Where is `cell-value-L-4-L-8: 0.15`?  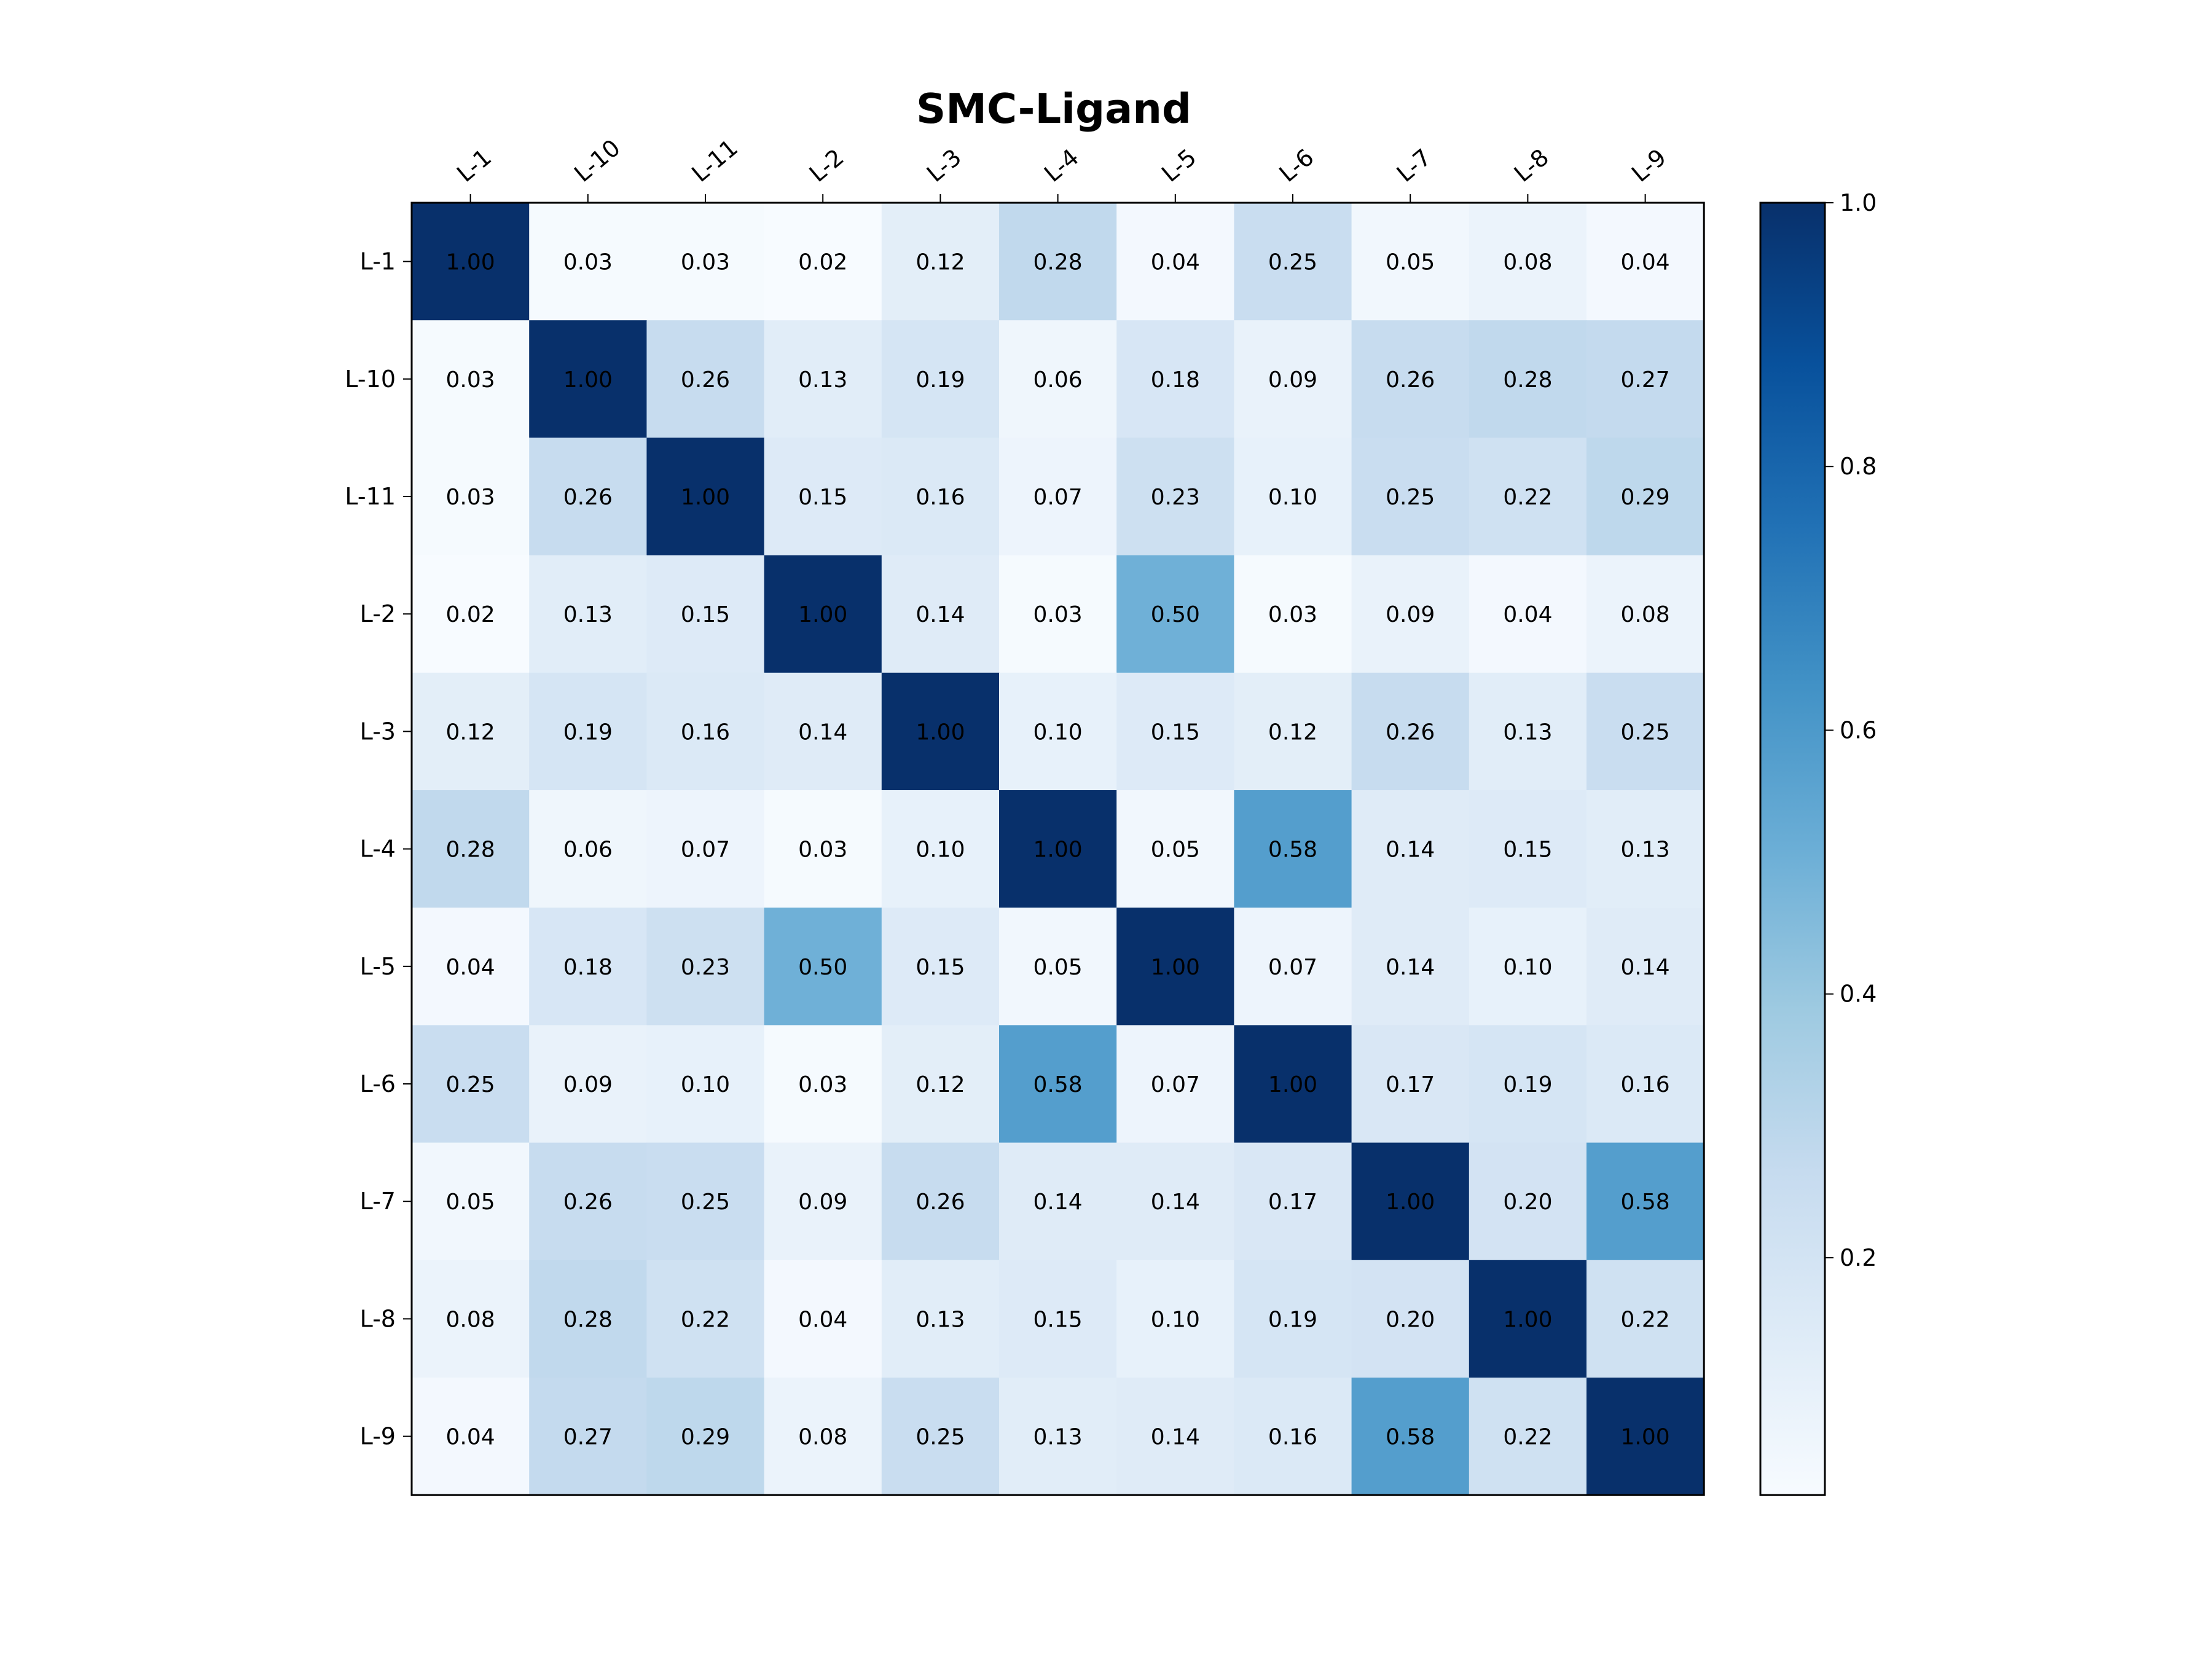
cell-value-L-4-L-8: 0.15 is located at coordinates (1527, 850).